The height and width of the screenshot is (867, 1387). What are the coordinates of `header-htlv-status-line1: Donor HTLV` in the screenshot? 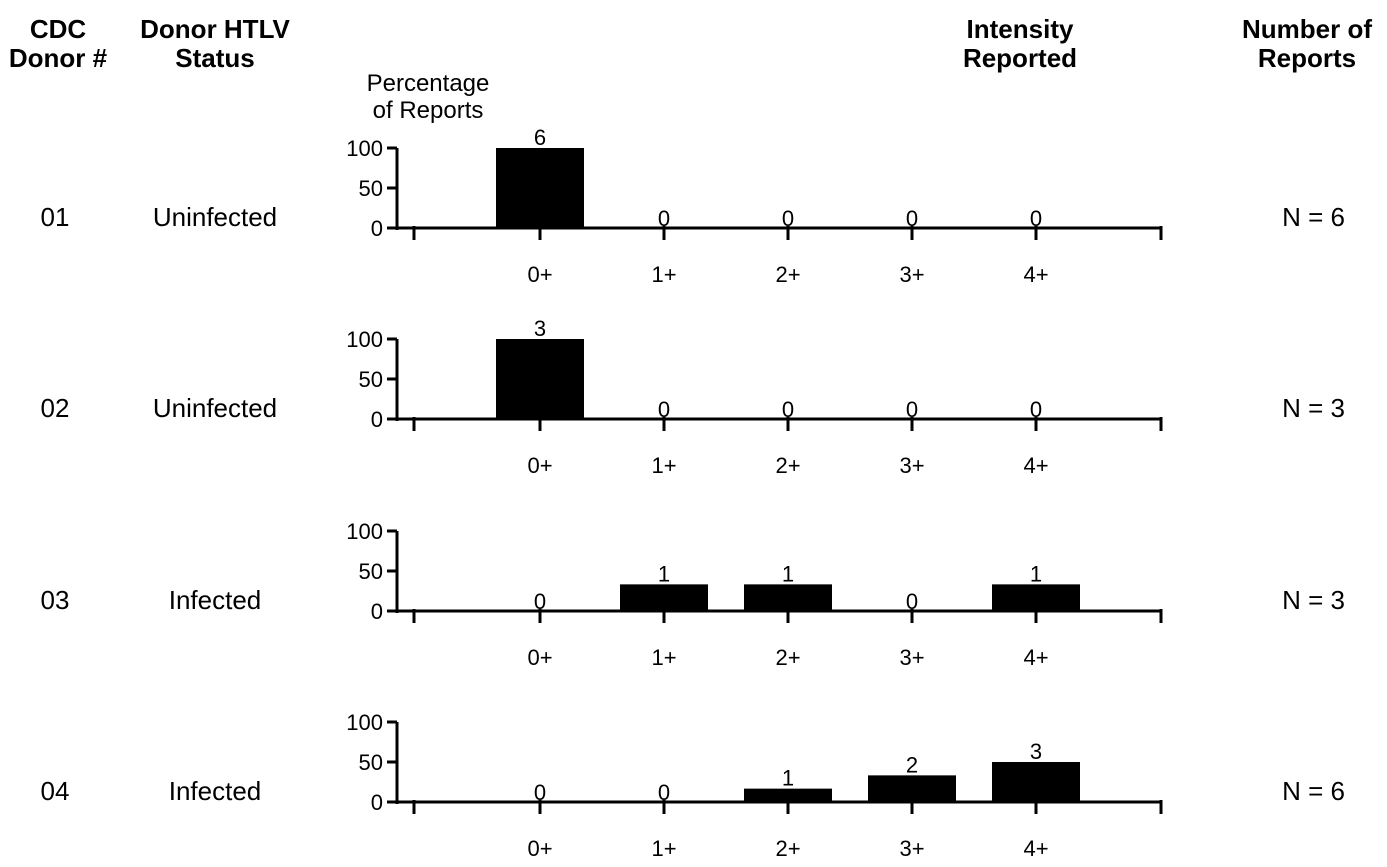 It's located at (215, 29).